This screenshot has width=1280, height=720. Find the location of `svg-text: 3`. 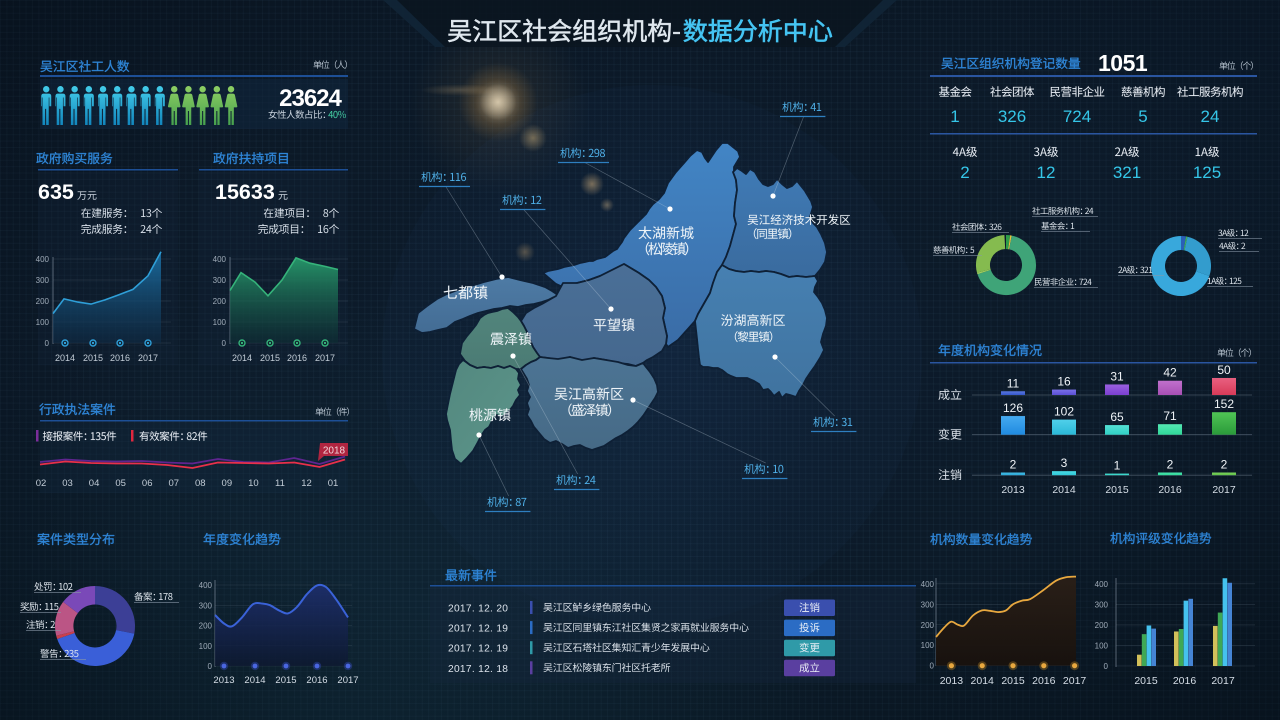

svg-text: 3 is located at coordinates (1064, 463).